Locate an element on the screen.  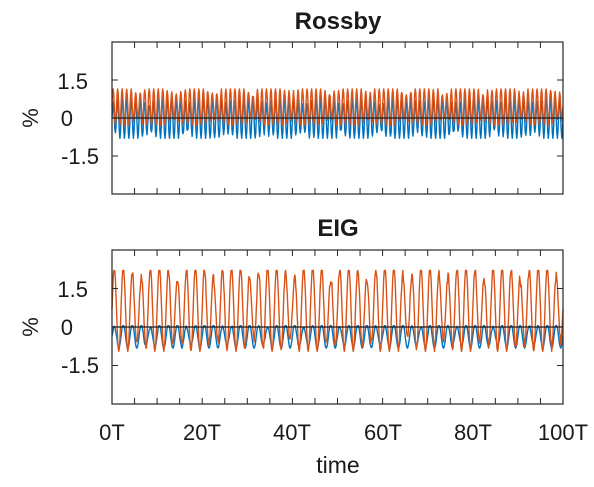
xtick-label: 60T is located at coordinates (383, 432).